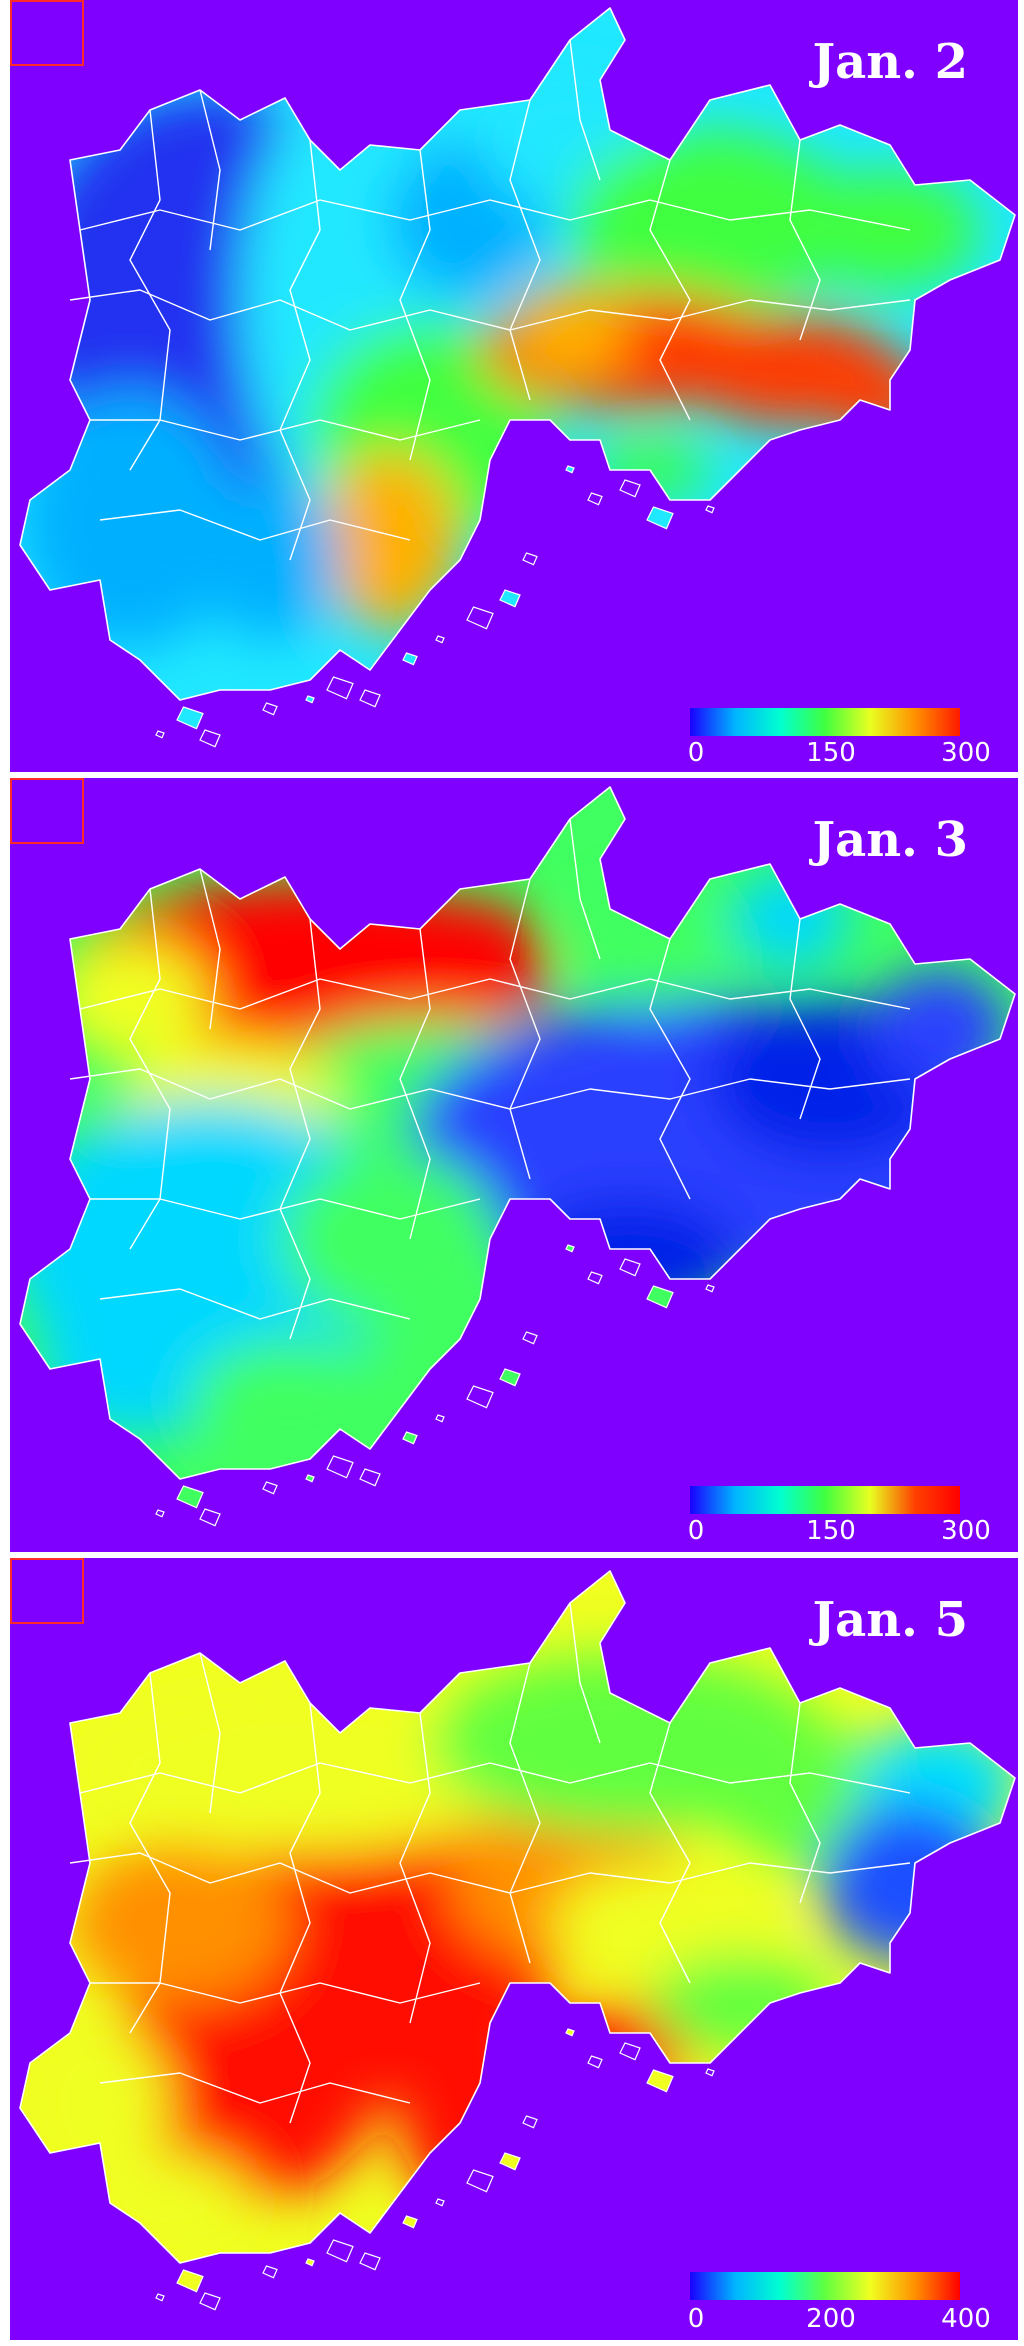  What do you see at coordinates (831, 2319) in the screenshot?
I see `colorbar-tick-label: 200` at bounding box center [831, 2319].